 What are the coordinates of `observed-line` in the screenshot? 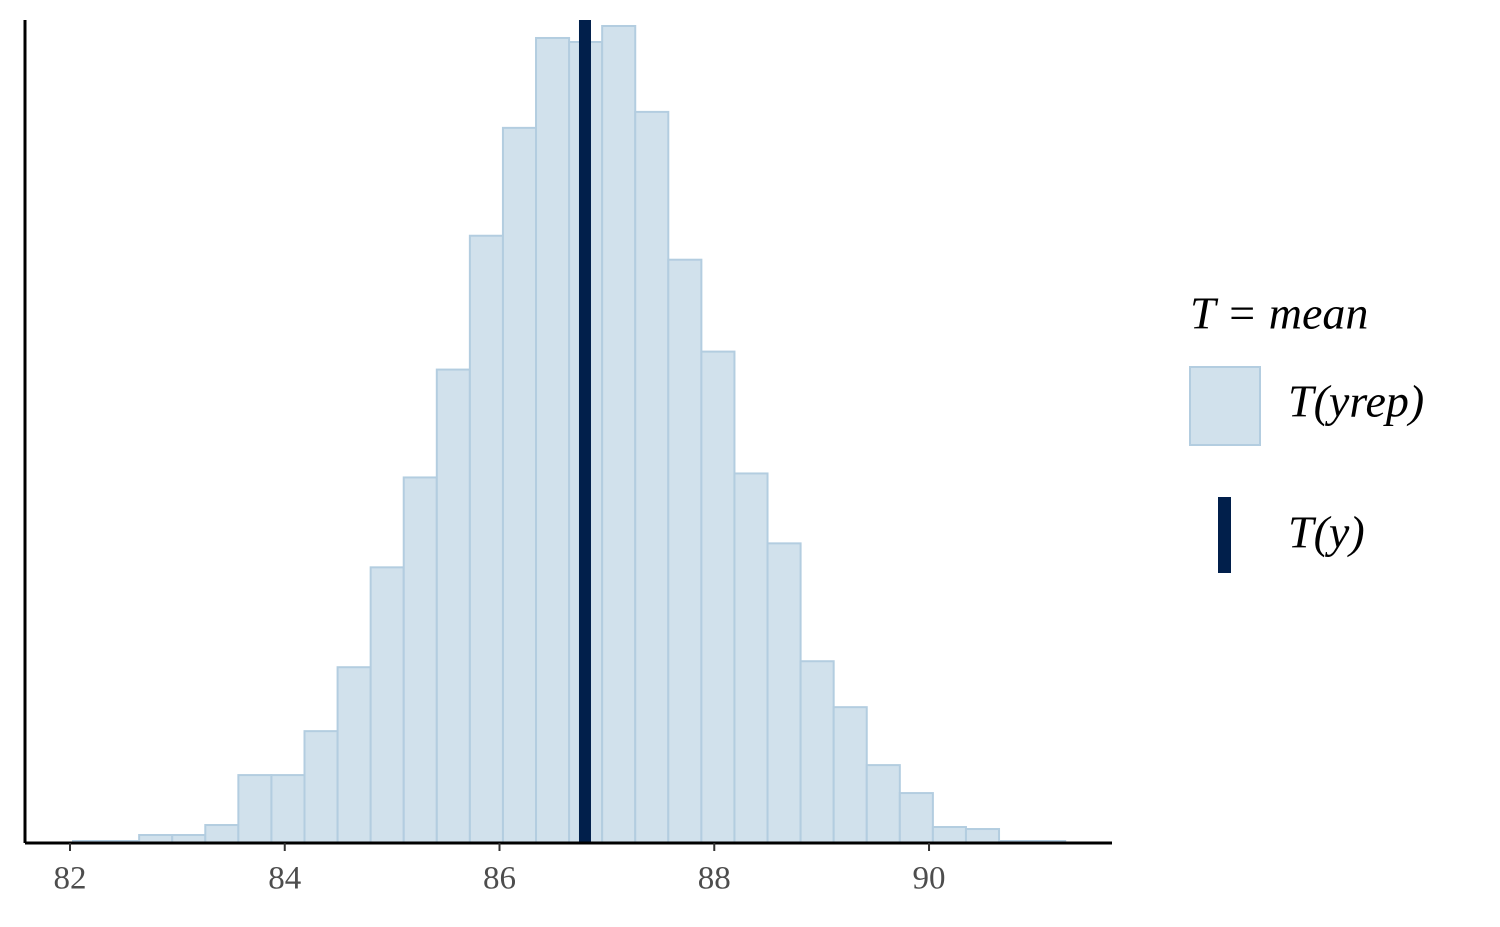 It's located at (584, 431).